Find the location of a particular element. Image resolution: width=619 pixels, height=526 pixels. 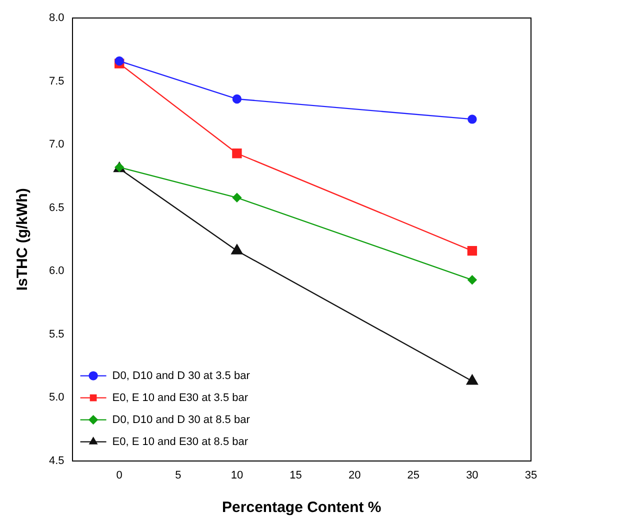

y-tick-label: 7.0 is located at coordinates (56, 144).